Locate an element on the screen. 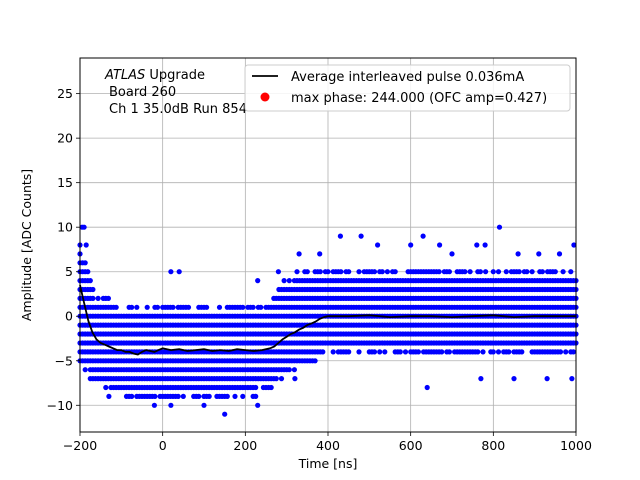  legend-entry-max-phase: max phase: 244.000 (OFC amp=0.427) is located at coordinates (419, 98).